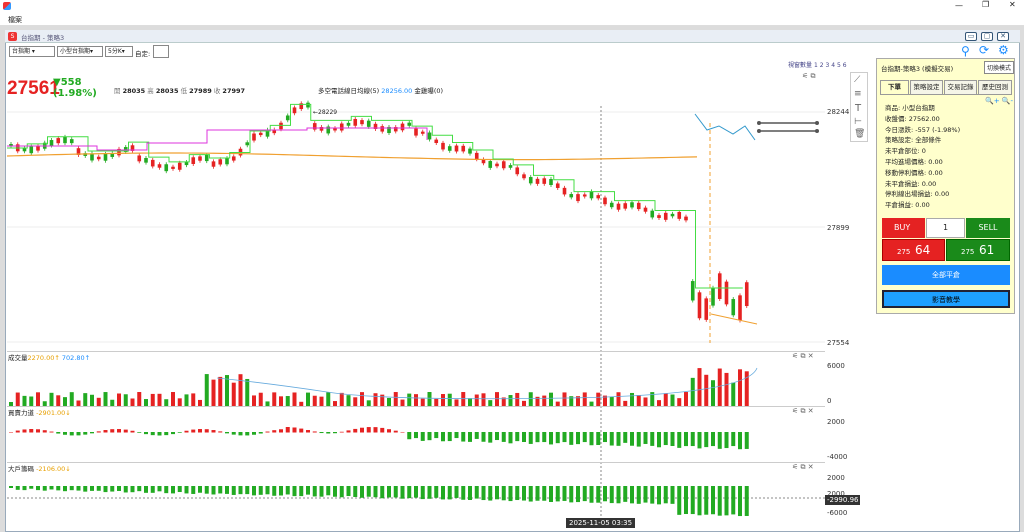 The width and height of the screenshot is (1024, 532). I want to click on refresh-icon: ⟳, so click(984, 50).